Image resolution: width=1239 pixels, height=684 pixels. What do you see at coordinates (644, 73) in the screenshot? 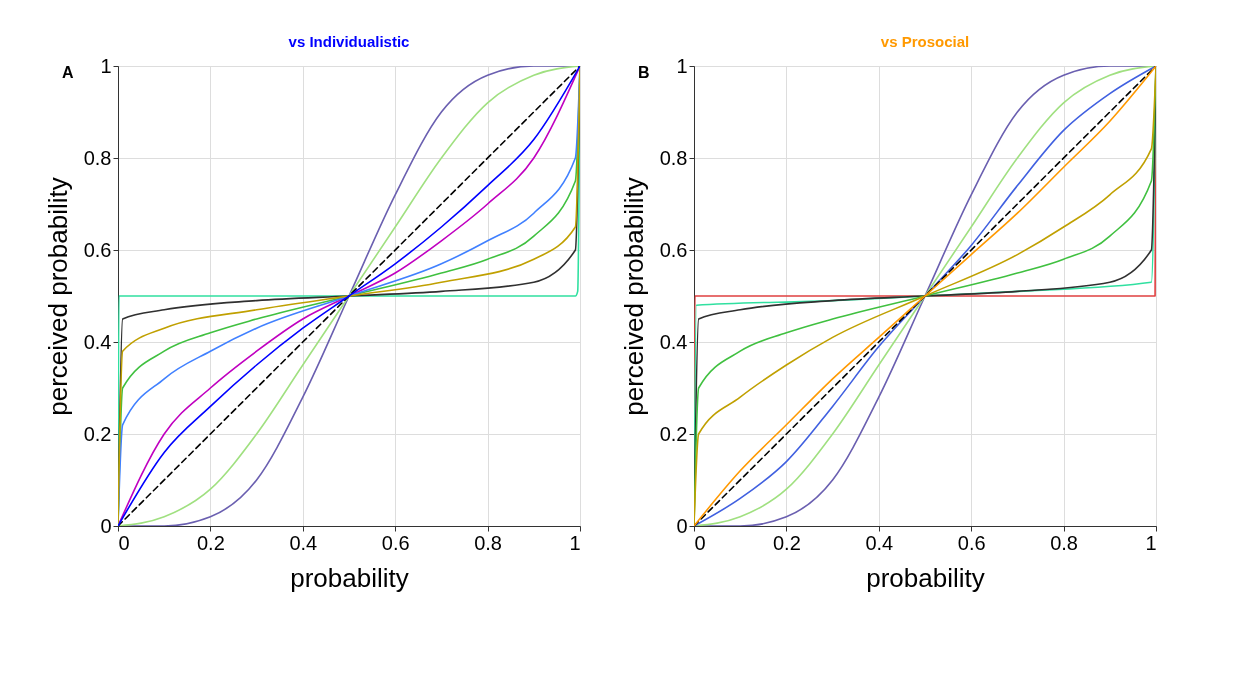
I see `text: B` at bounding box center [644, 73].